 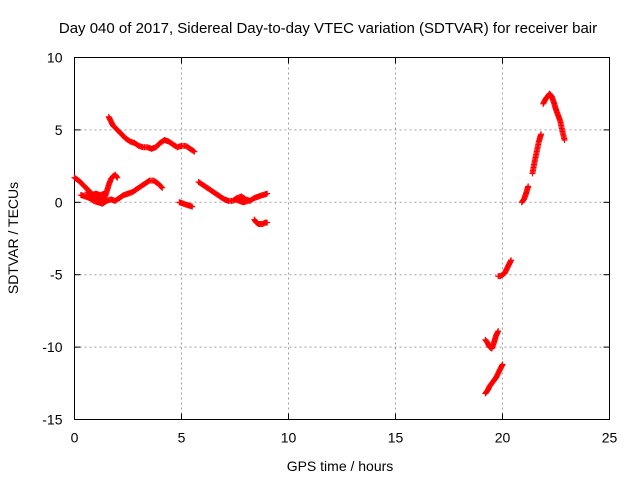 What do you see at coordinates (610, 438) in the screenshot?
I see `x-tick-label: 25` at bounding box center [610, 438].